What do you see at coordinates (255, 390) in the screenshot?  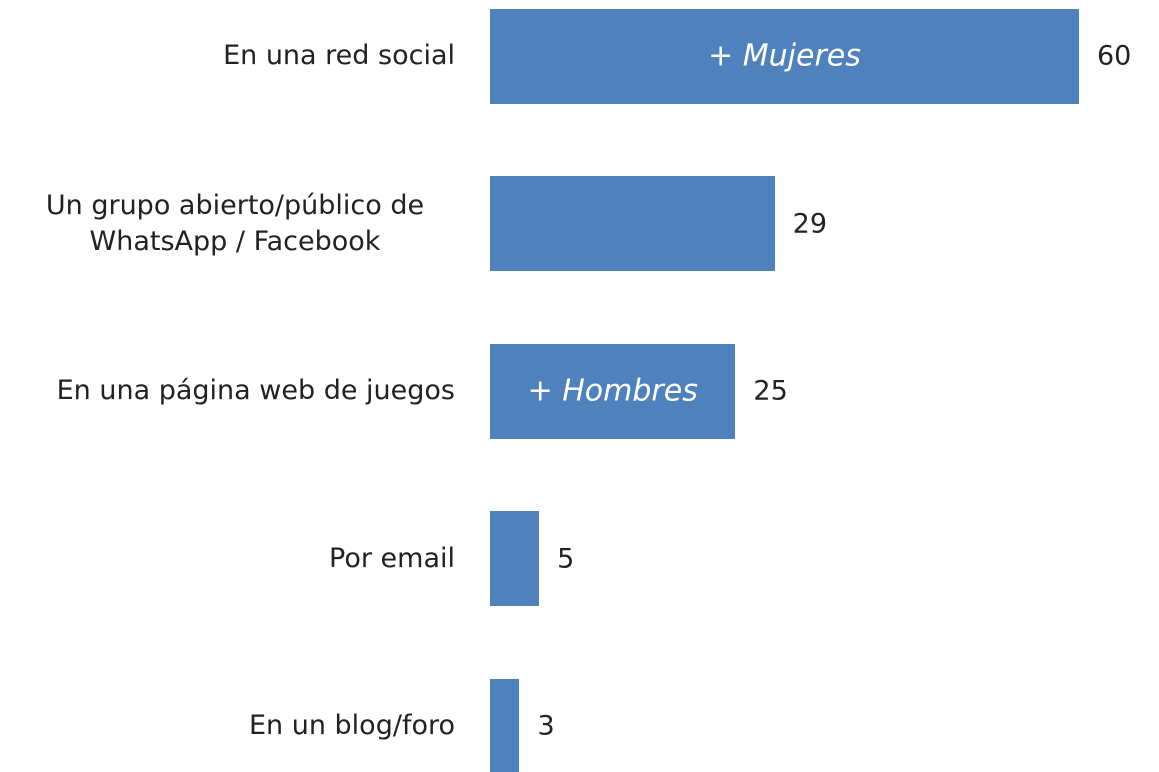 I see `category-label: En una página web de juegos` at bounding box center [255, 390].